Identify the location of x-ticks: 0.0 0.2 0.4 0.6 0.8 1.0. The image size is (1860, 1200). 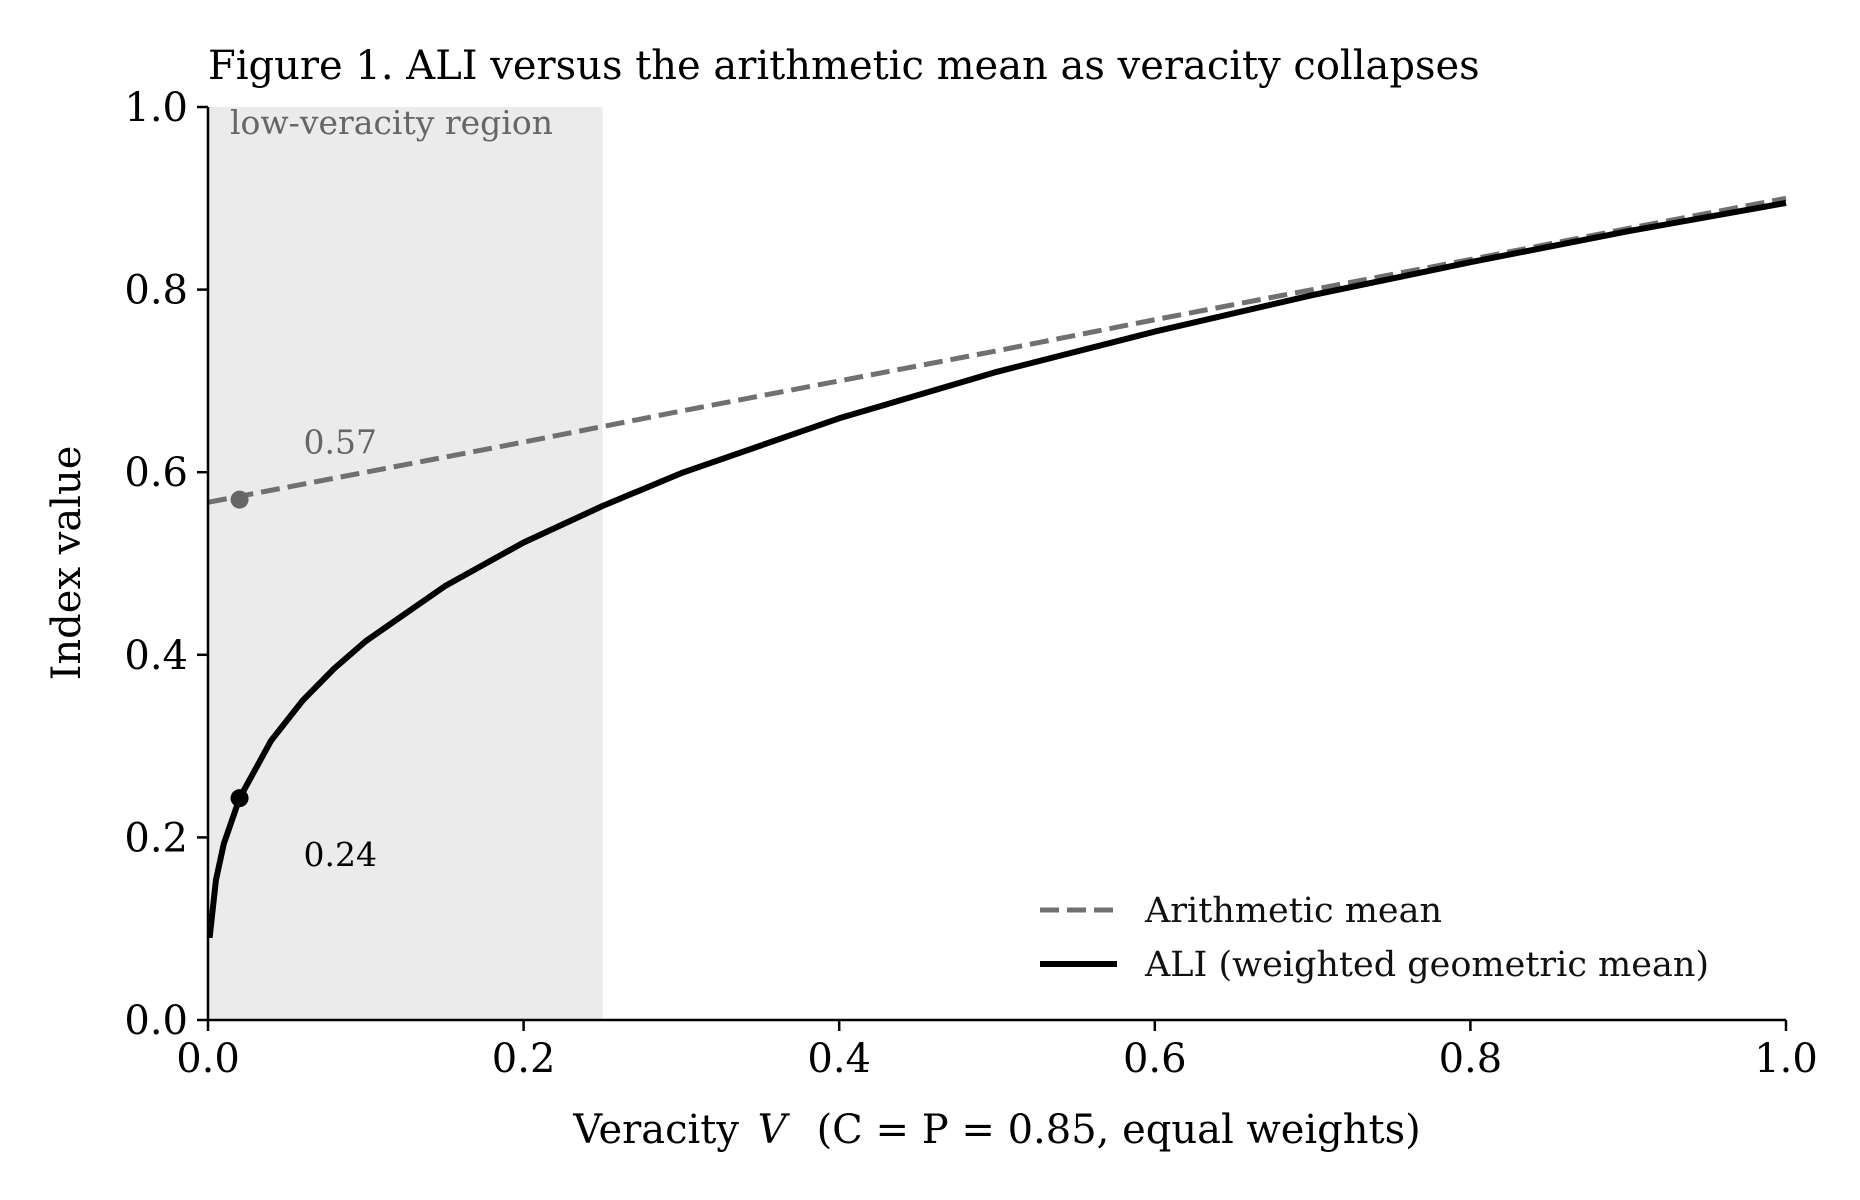
(997, 1051).